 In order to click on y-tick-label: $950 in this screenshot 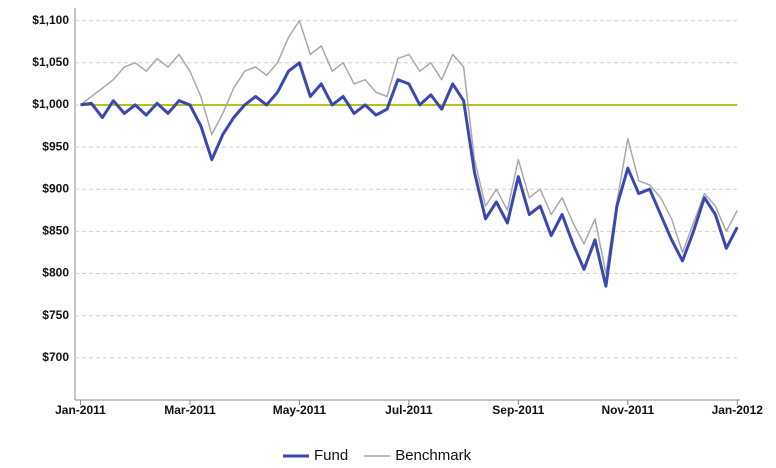, I will do `click(55, 146)`.